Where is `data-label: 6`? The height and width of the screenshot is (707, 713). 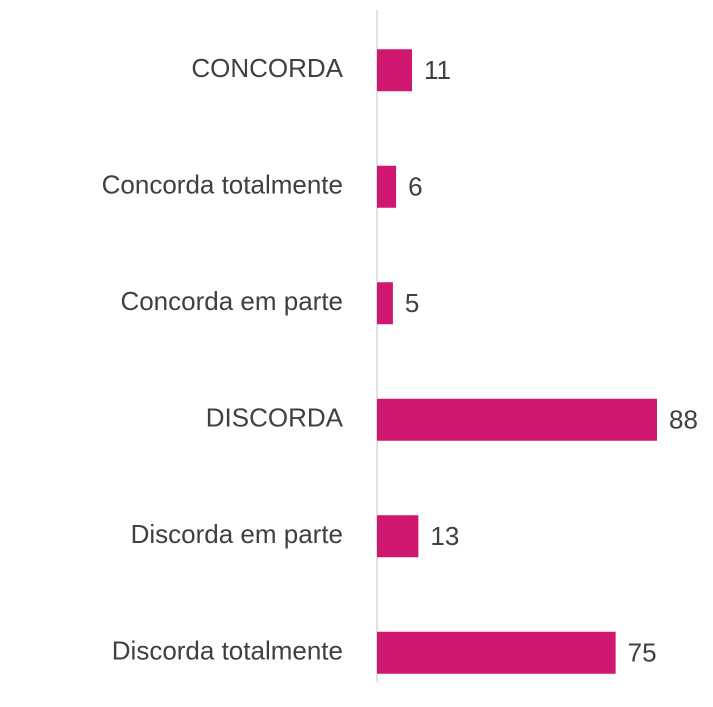 data-label: 6 is located at coordinates (415, 187).